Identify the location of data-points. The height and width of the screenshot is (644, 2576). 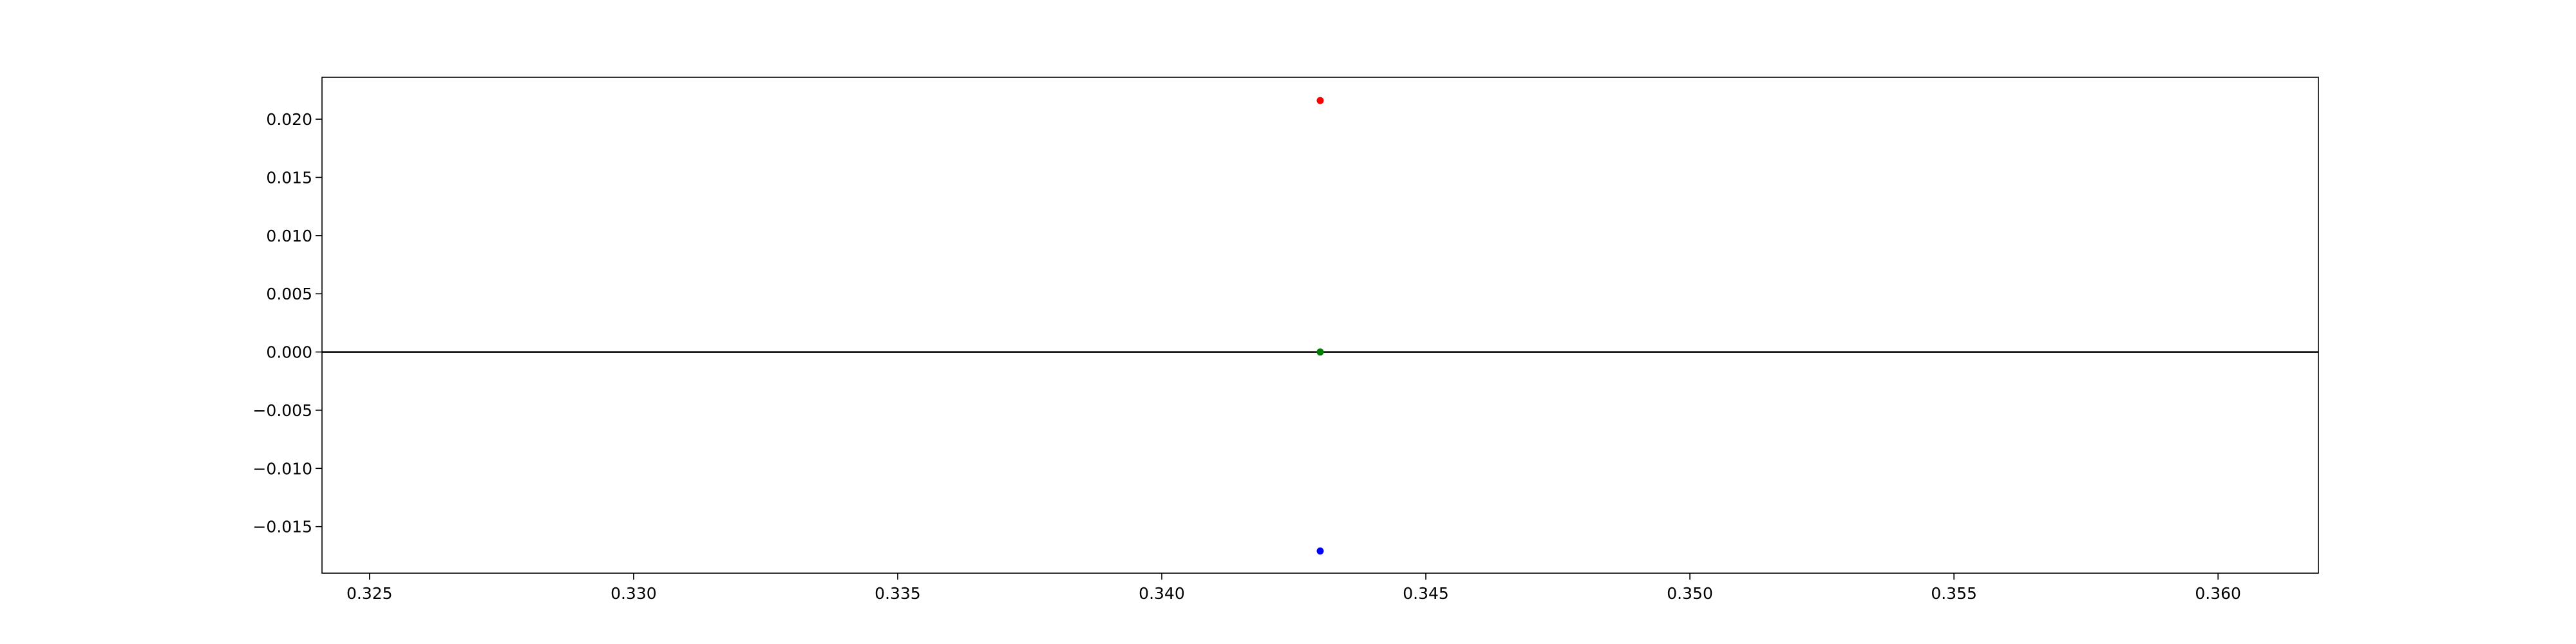
(1320, 326).